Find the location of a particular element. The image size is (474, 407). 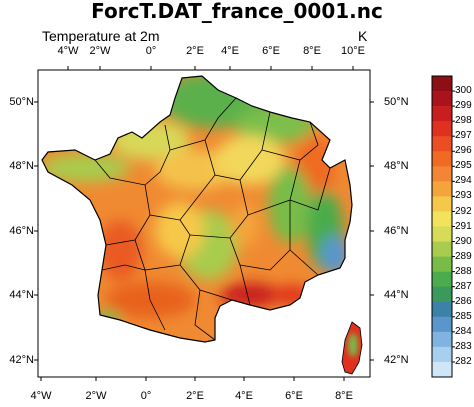

colorbar-label: 297 is located at coordinates (463, 136).